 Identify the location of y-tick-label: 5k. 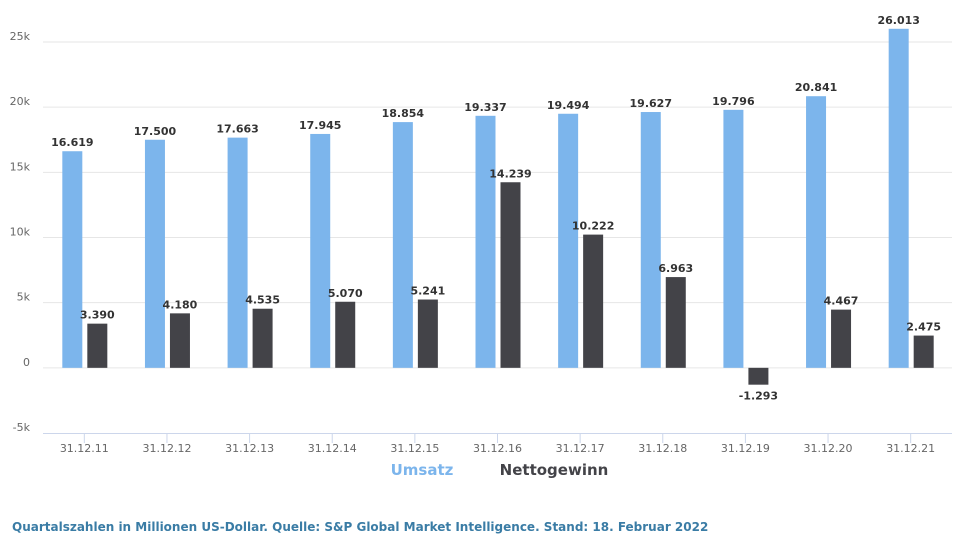
(24, 297).